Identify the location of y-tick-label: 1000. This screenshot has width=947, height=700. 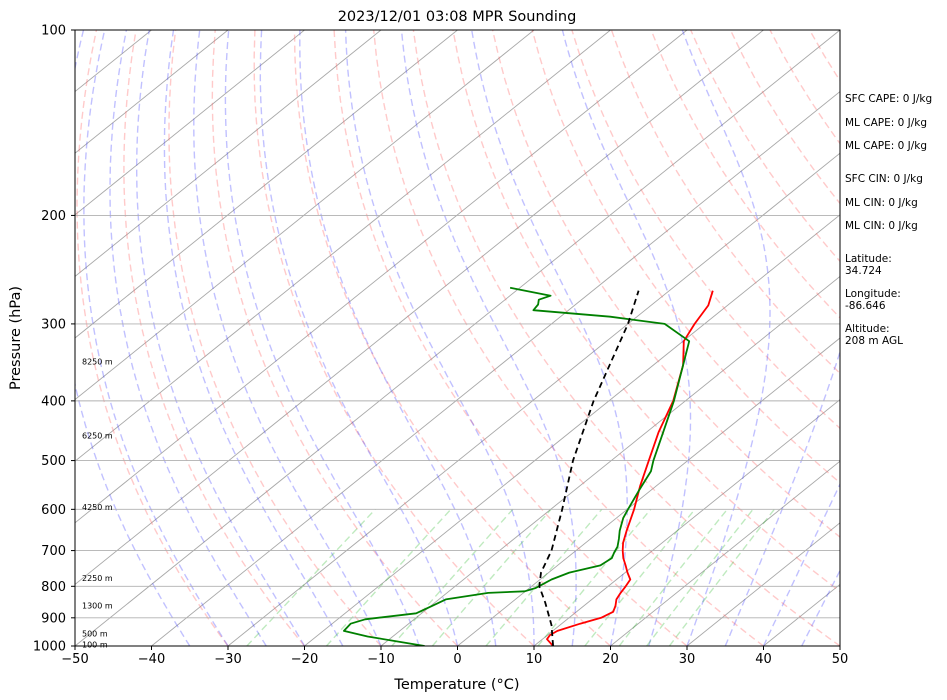
(49, 647).